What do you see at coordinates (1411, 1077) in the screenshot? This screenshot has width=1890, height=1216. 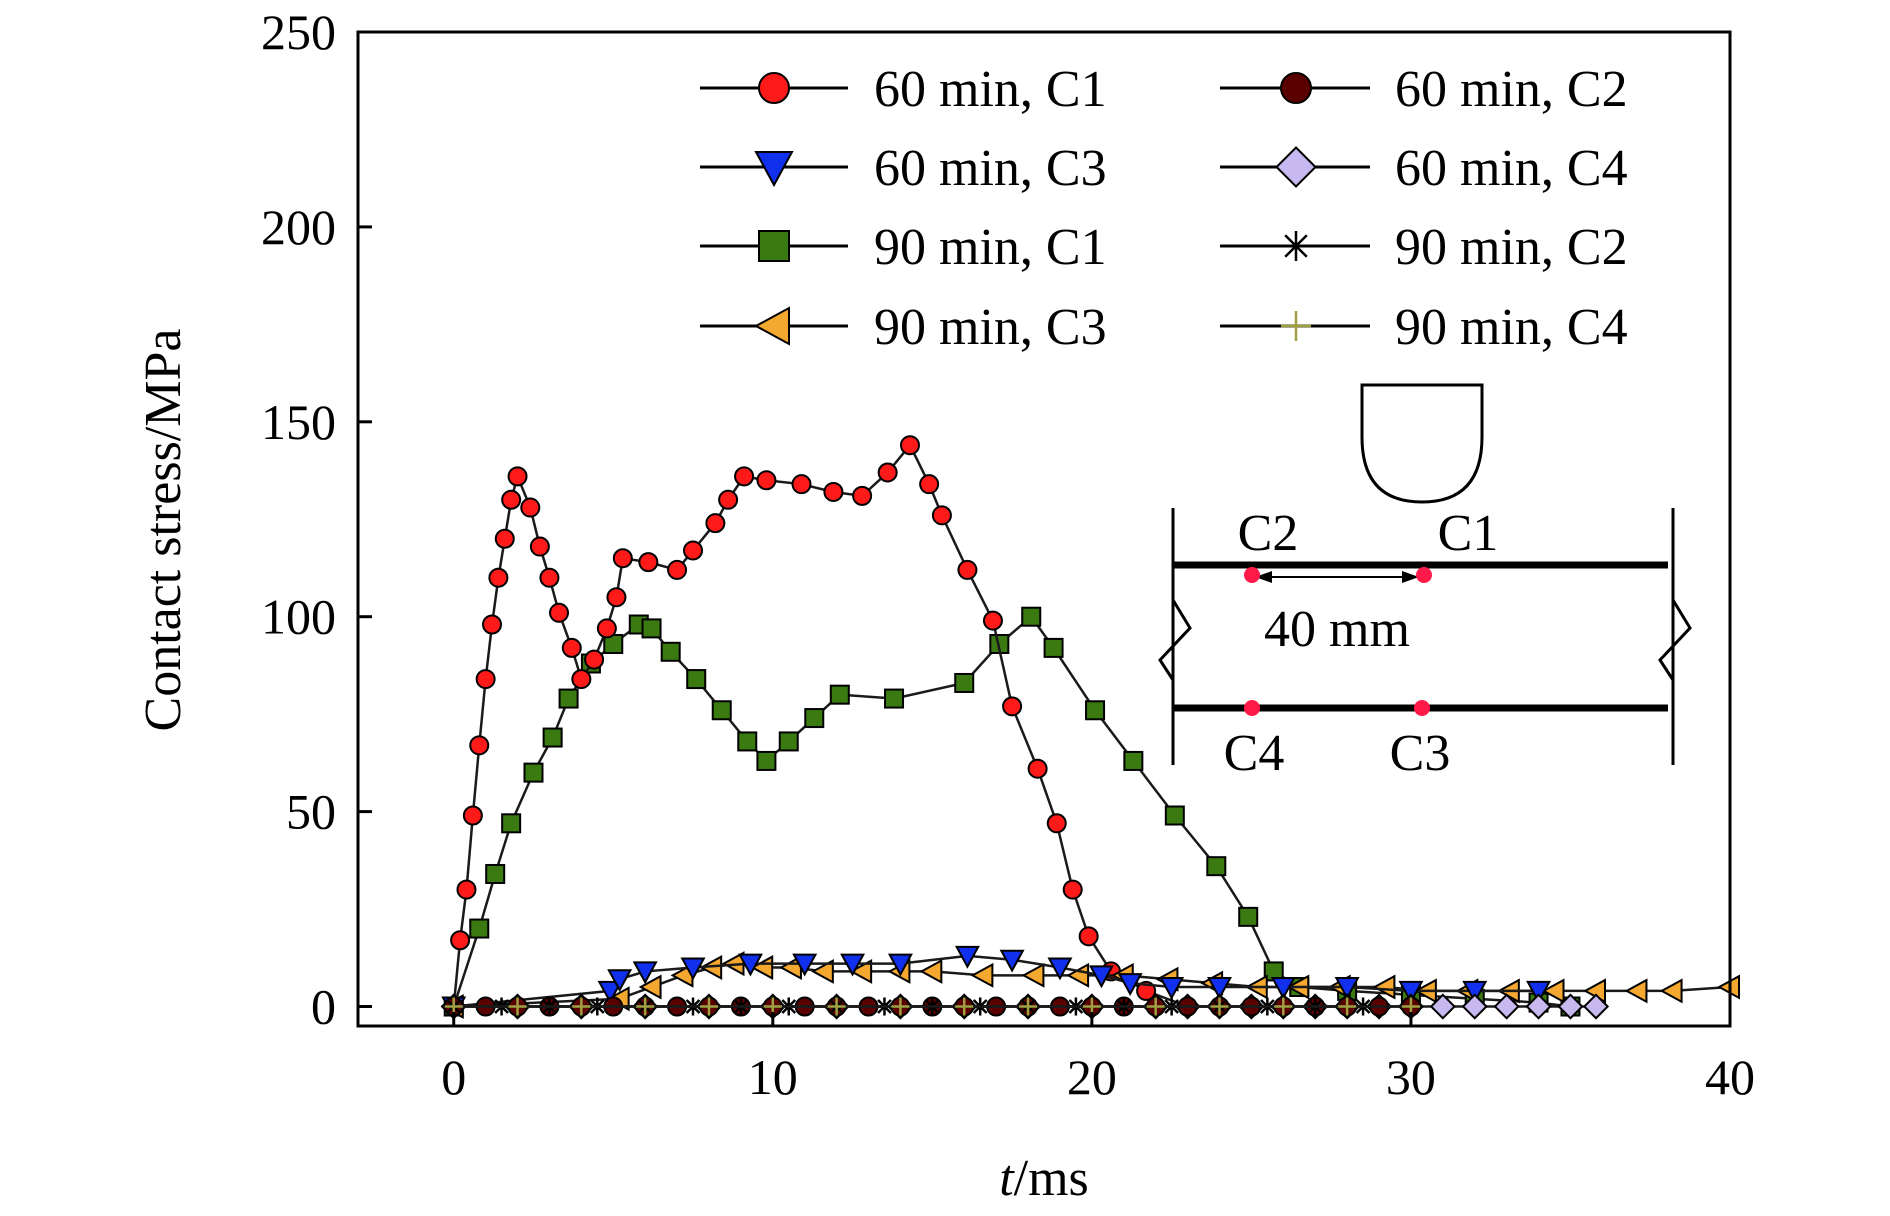 I see `x-tick-label: 30` at bounding box center [1411, 1077].